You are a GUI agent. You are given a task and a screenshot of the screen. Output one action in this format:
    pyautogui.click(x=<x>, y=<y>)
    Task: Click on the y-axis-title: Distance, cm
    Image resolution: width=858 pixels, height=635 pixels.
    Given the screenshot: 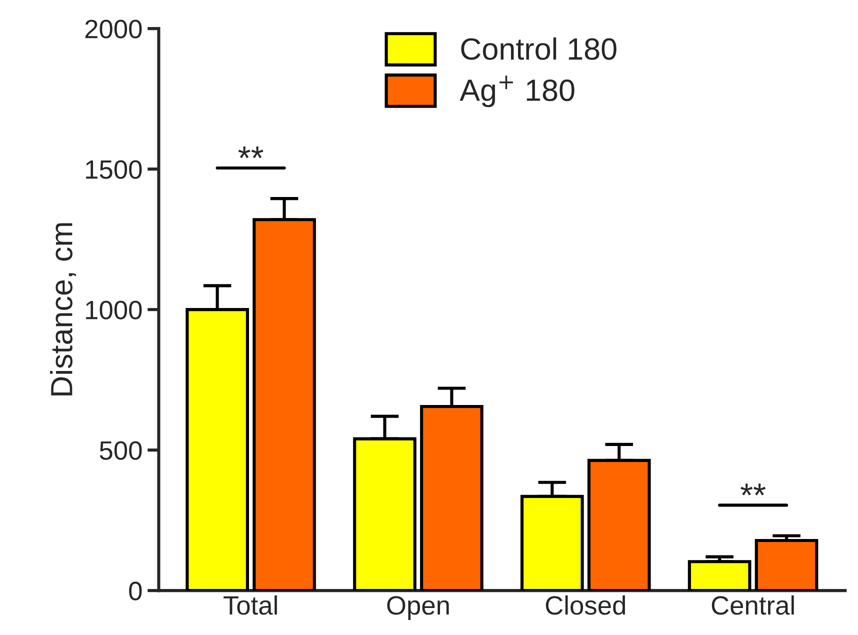 What is the action you would take?
    pyautogui.click(x=63, y=309)
    